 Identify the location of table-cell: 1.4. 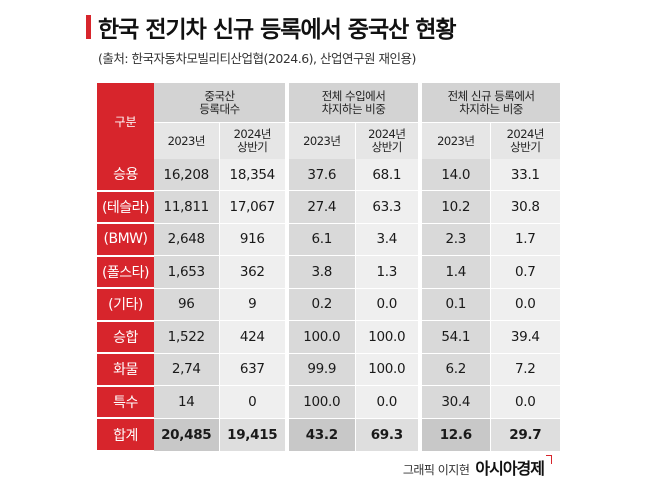
(454, 272).